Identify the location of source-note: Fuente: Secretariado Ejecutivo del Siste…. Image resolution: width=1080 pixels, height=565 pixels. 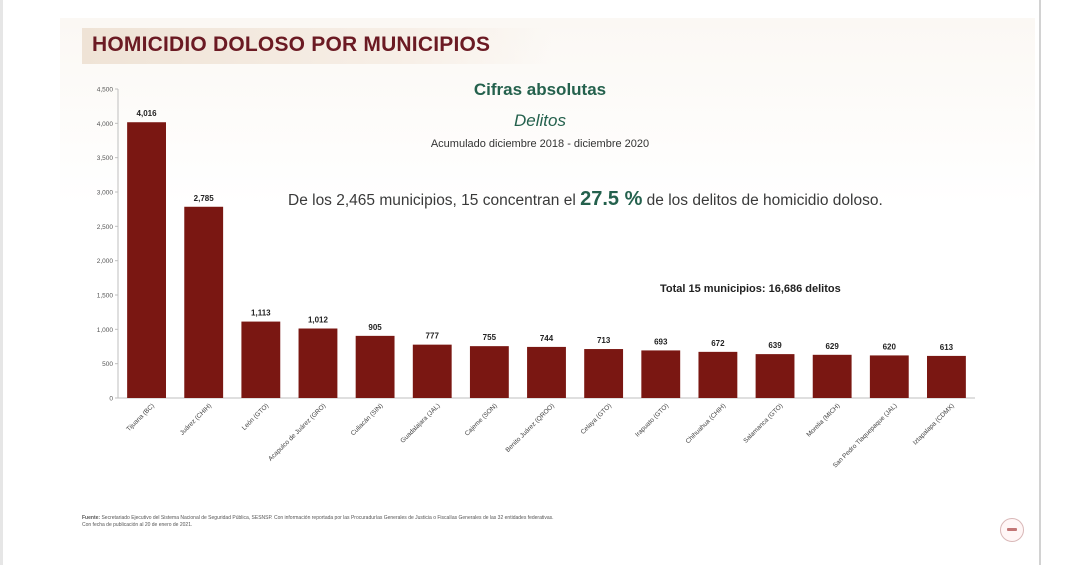
(502, 522).